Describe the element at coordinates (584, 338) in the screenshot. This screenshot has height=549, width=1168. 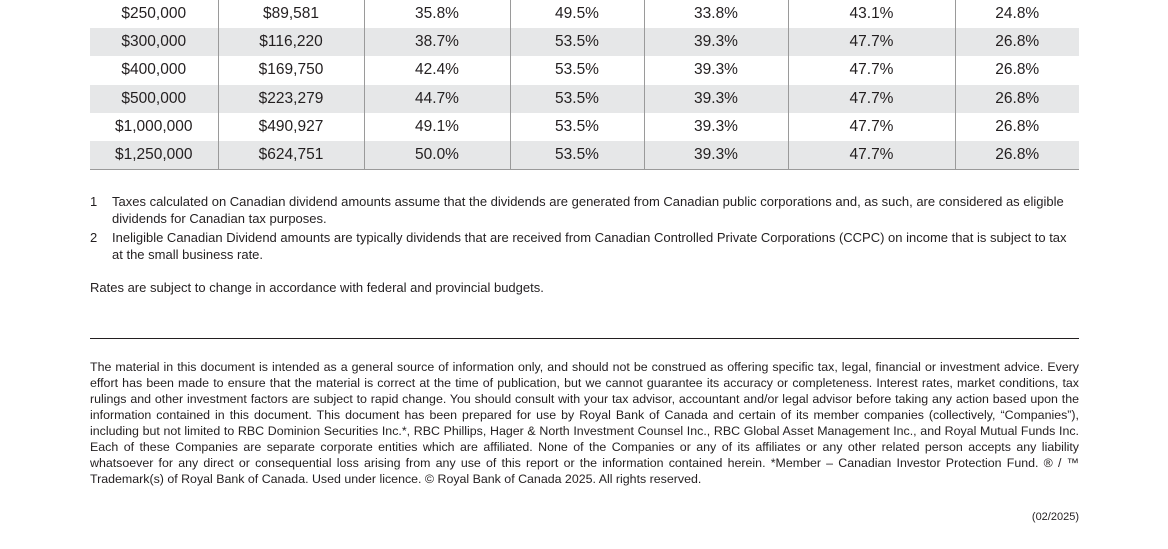
I see `divider` at that location.